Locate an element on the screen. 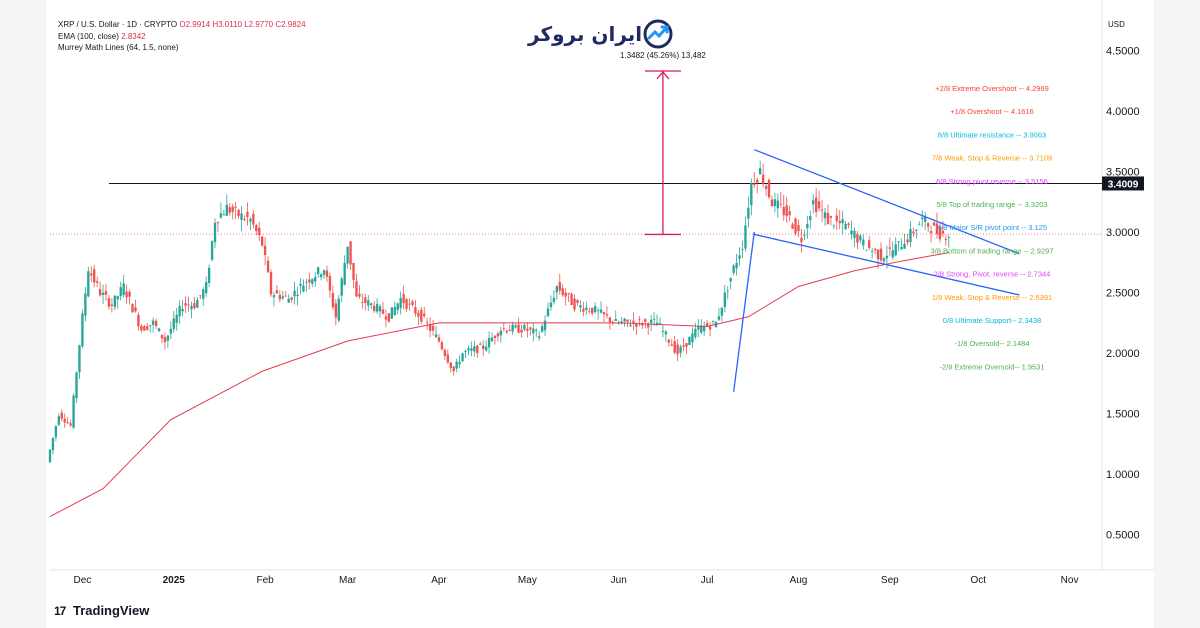  x-tick-label: Nov is located at coordinates (1070, 580).